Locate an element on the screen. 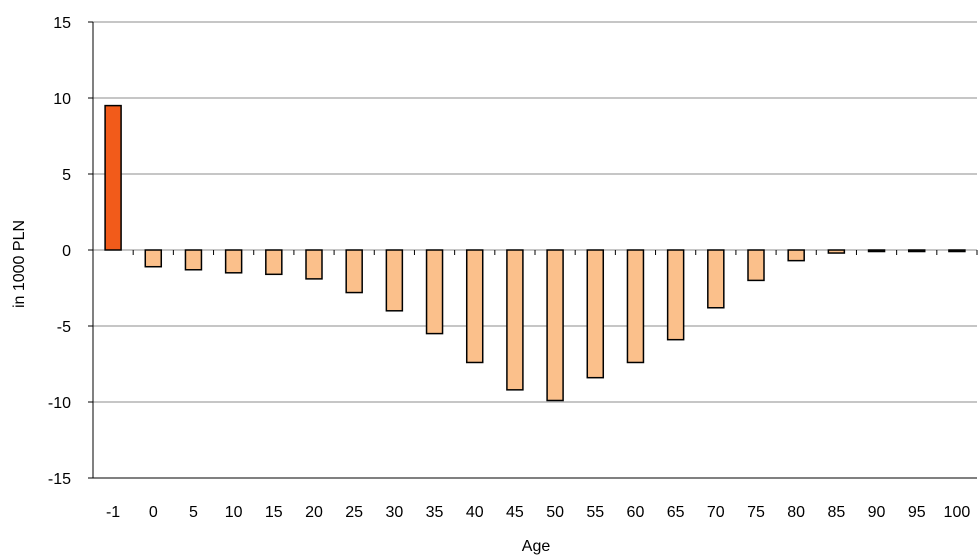 This screenshot has width=978, height=556. x-tick-label: 55 is located at coordinates (595, 512).